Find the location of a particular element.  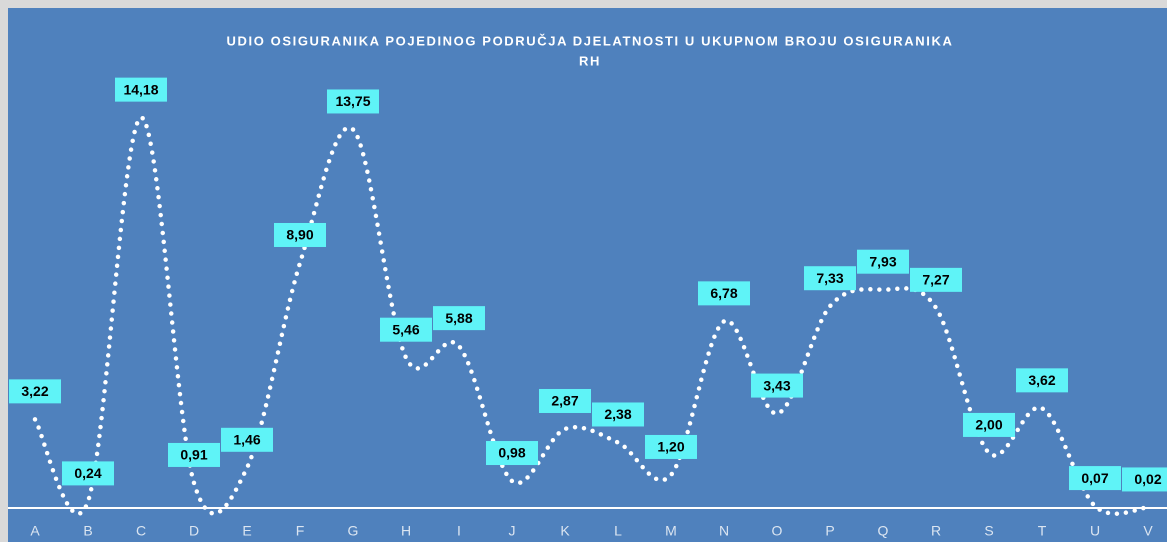

data-label: 2,00 is located at coordinates (988, 425).